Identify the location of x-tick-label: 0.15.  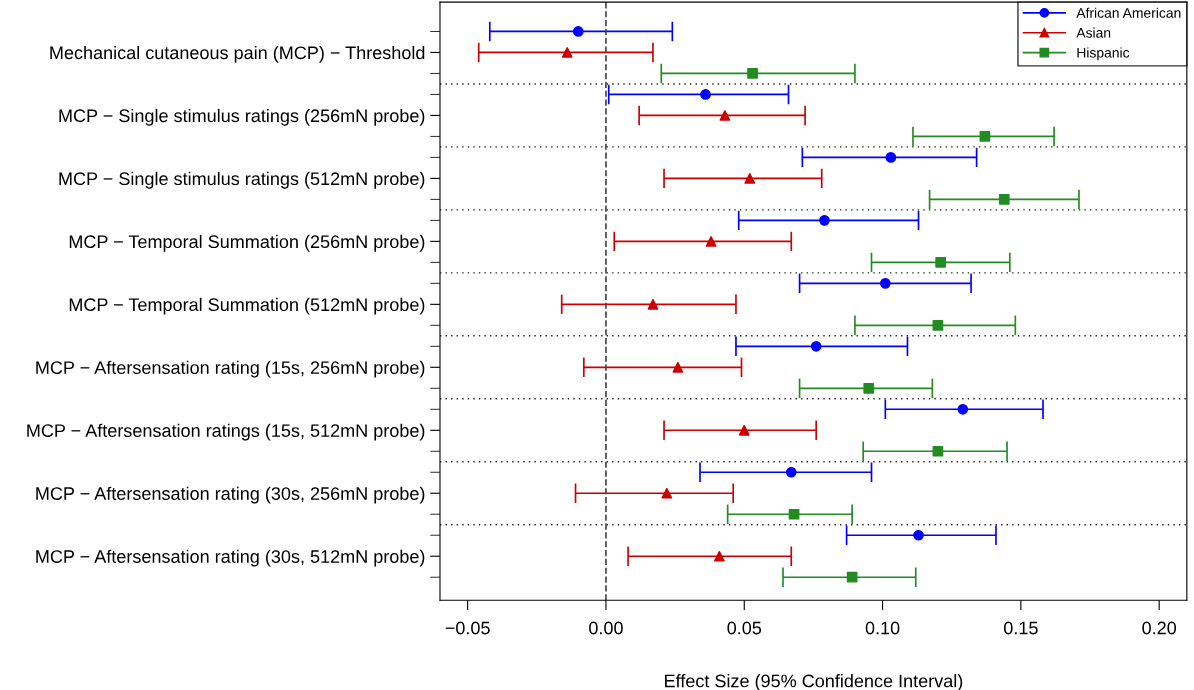
(1021, 628).